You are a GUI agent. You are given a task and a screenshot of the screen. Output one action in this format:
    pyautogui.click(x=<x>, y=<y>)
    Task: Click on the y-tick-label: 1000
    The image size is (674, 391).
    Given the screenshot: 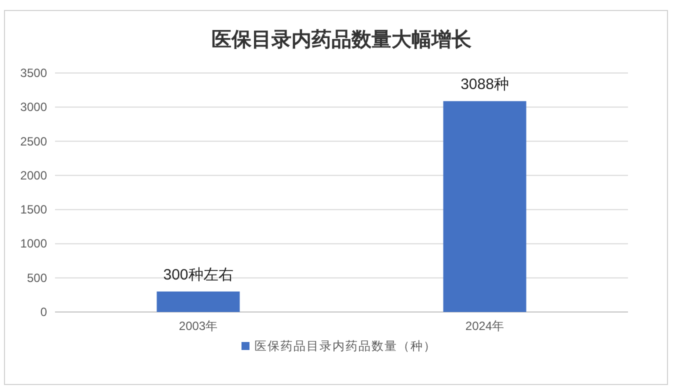 What is the action you would take?
    pyautogui.click(x=34, y=243)
    